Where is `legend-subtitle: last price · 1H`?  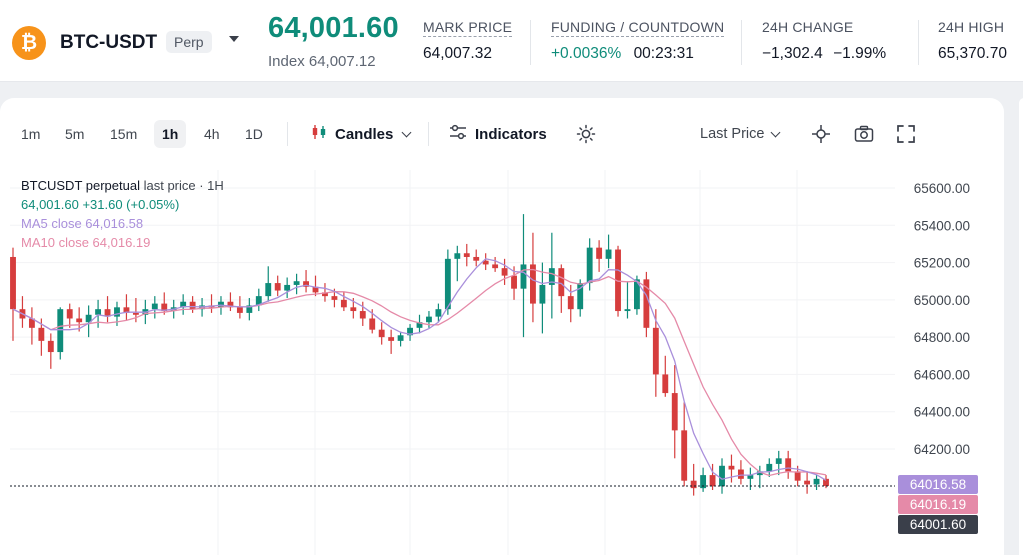 legend-subtitle: last price · 1H is located at coordinates (183, 185).